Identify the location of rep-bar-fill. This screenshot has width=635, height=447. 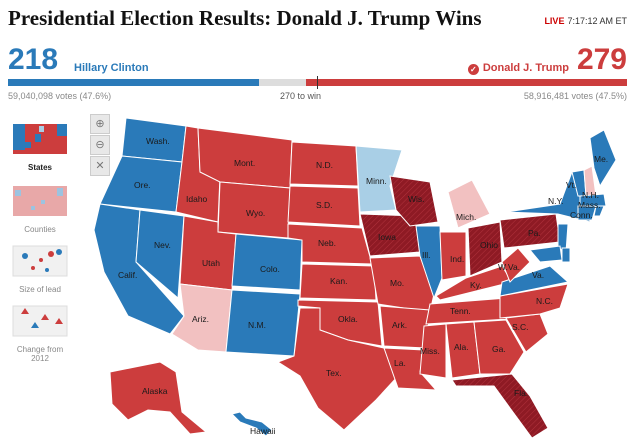
(466, 82).